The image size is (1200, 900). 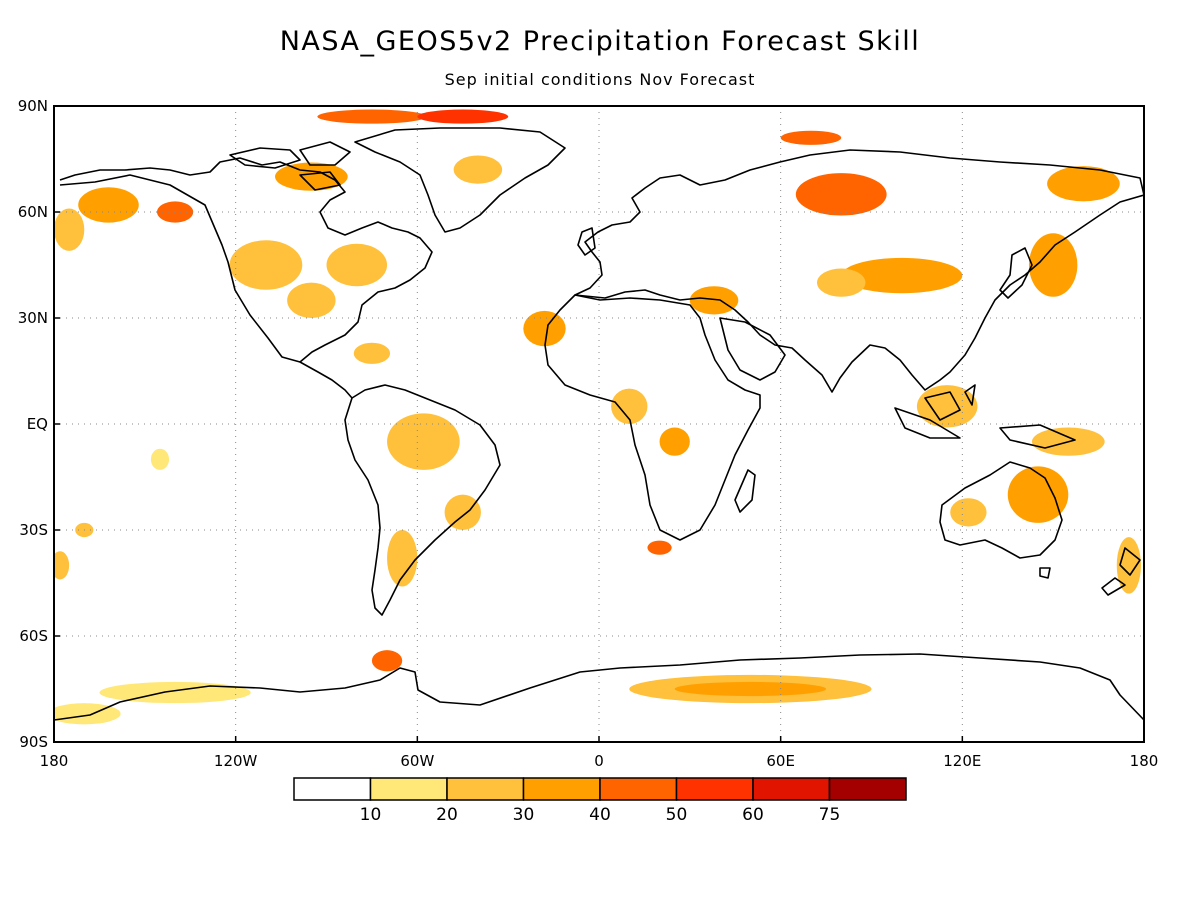 What do you see at coordinates (753, 815) in the screenshot?
I see `colorbar-label-5: 60` at bounding box center [753, 815].